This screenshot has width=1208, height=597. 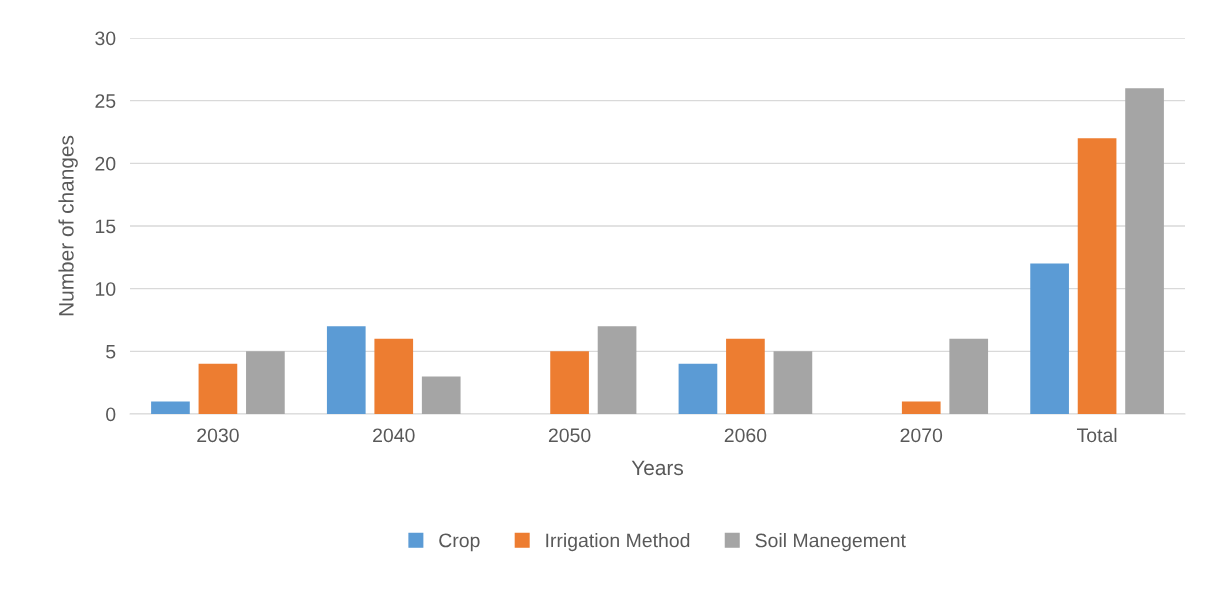 What do you see at coordinates (68, 225) in the screenshot?
I see `y-axis-title: Number of changes` at bounding box center [68, 225].